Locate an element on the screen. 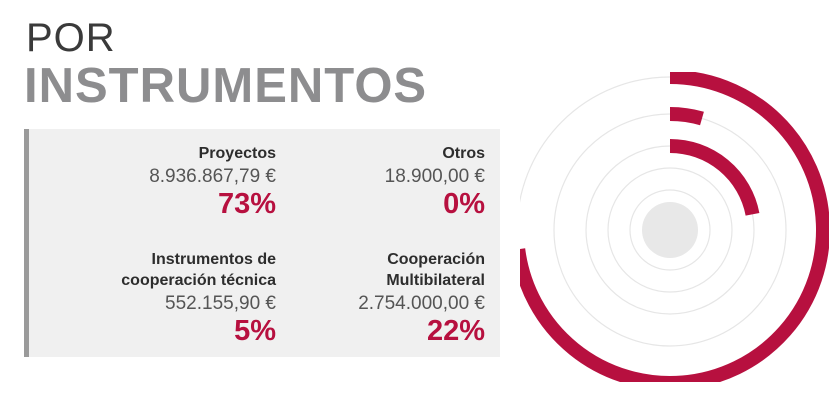 Image resolution: width=829 pixels, height=403 pixels. title-line-2: INSTRUMENTOS is located at coordinates (226, 86).